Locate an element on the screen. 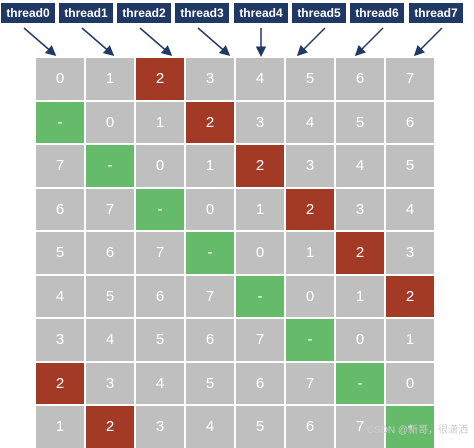  cell-r8-c4: 5 is located at coordinates (260, 427).